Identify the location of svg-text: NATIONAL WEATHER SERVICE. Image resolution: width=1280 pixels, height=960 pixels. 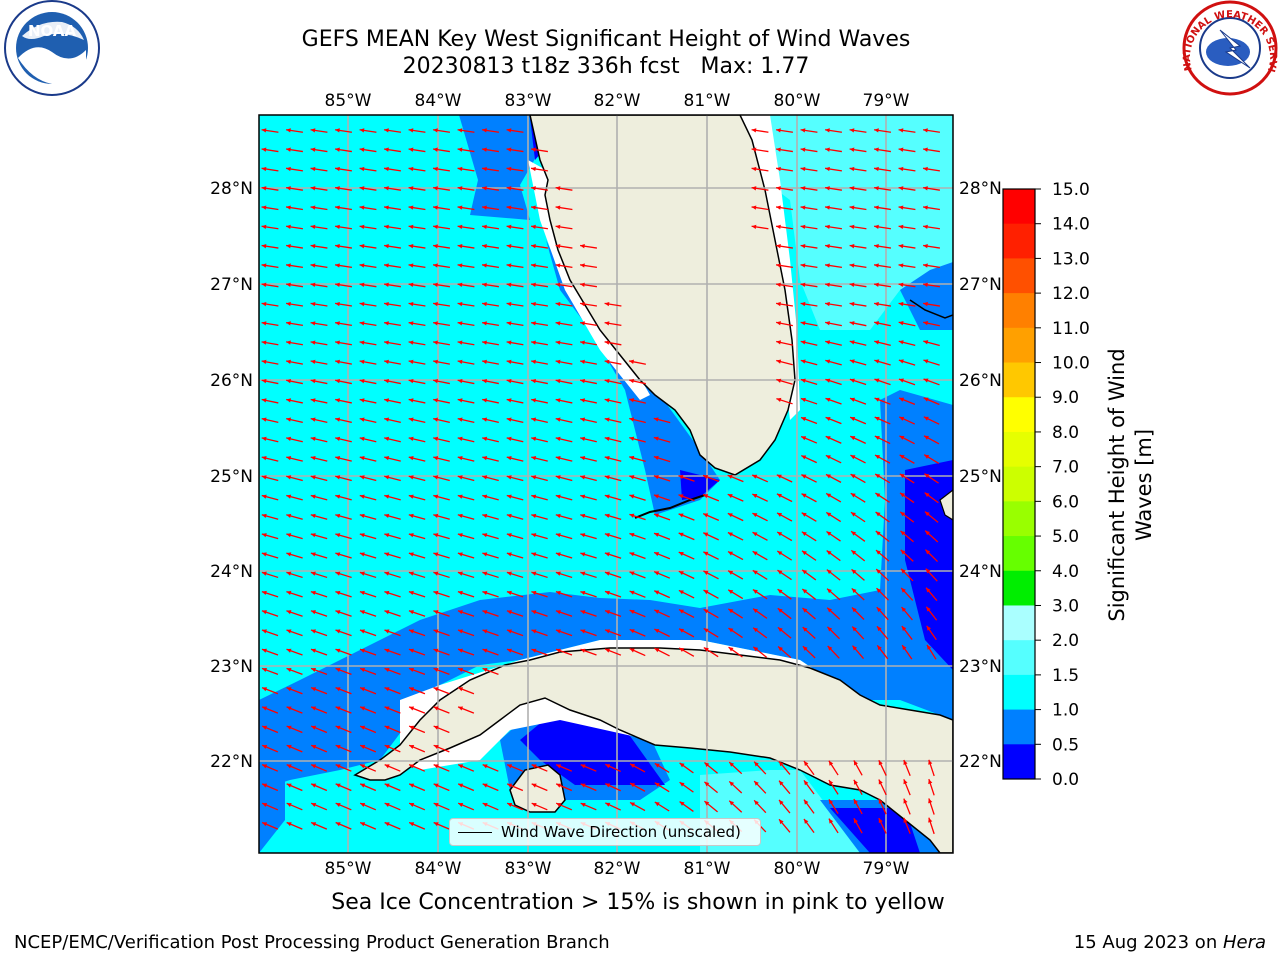
(639, 36).